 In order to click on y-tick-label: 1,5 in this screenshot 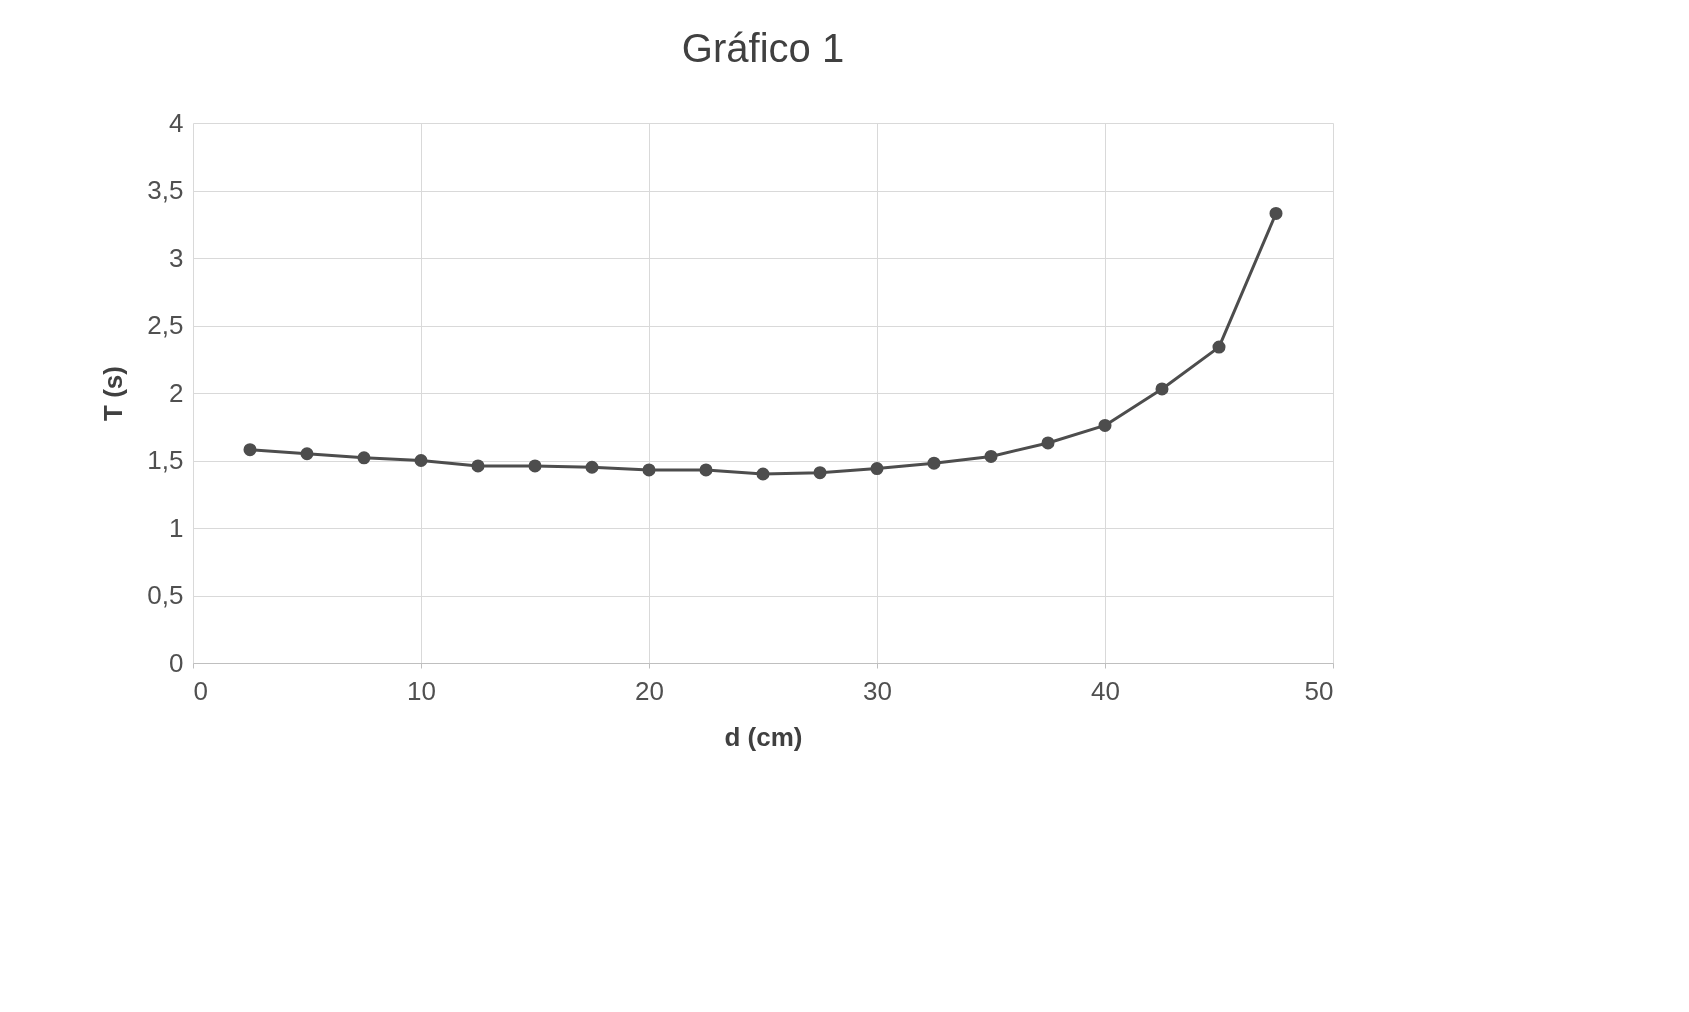, I will do `click(165, 460)`.